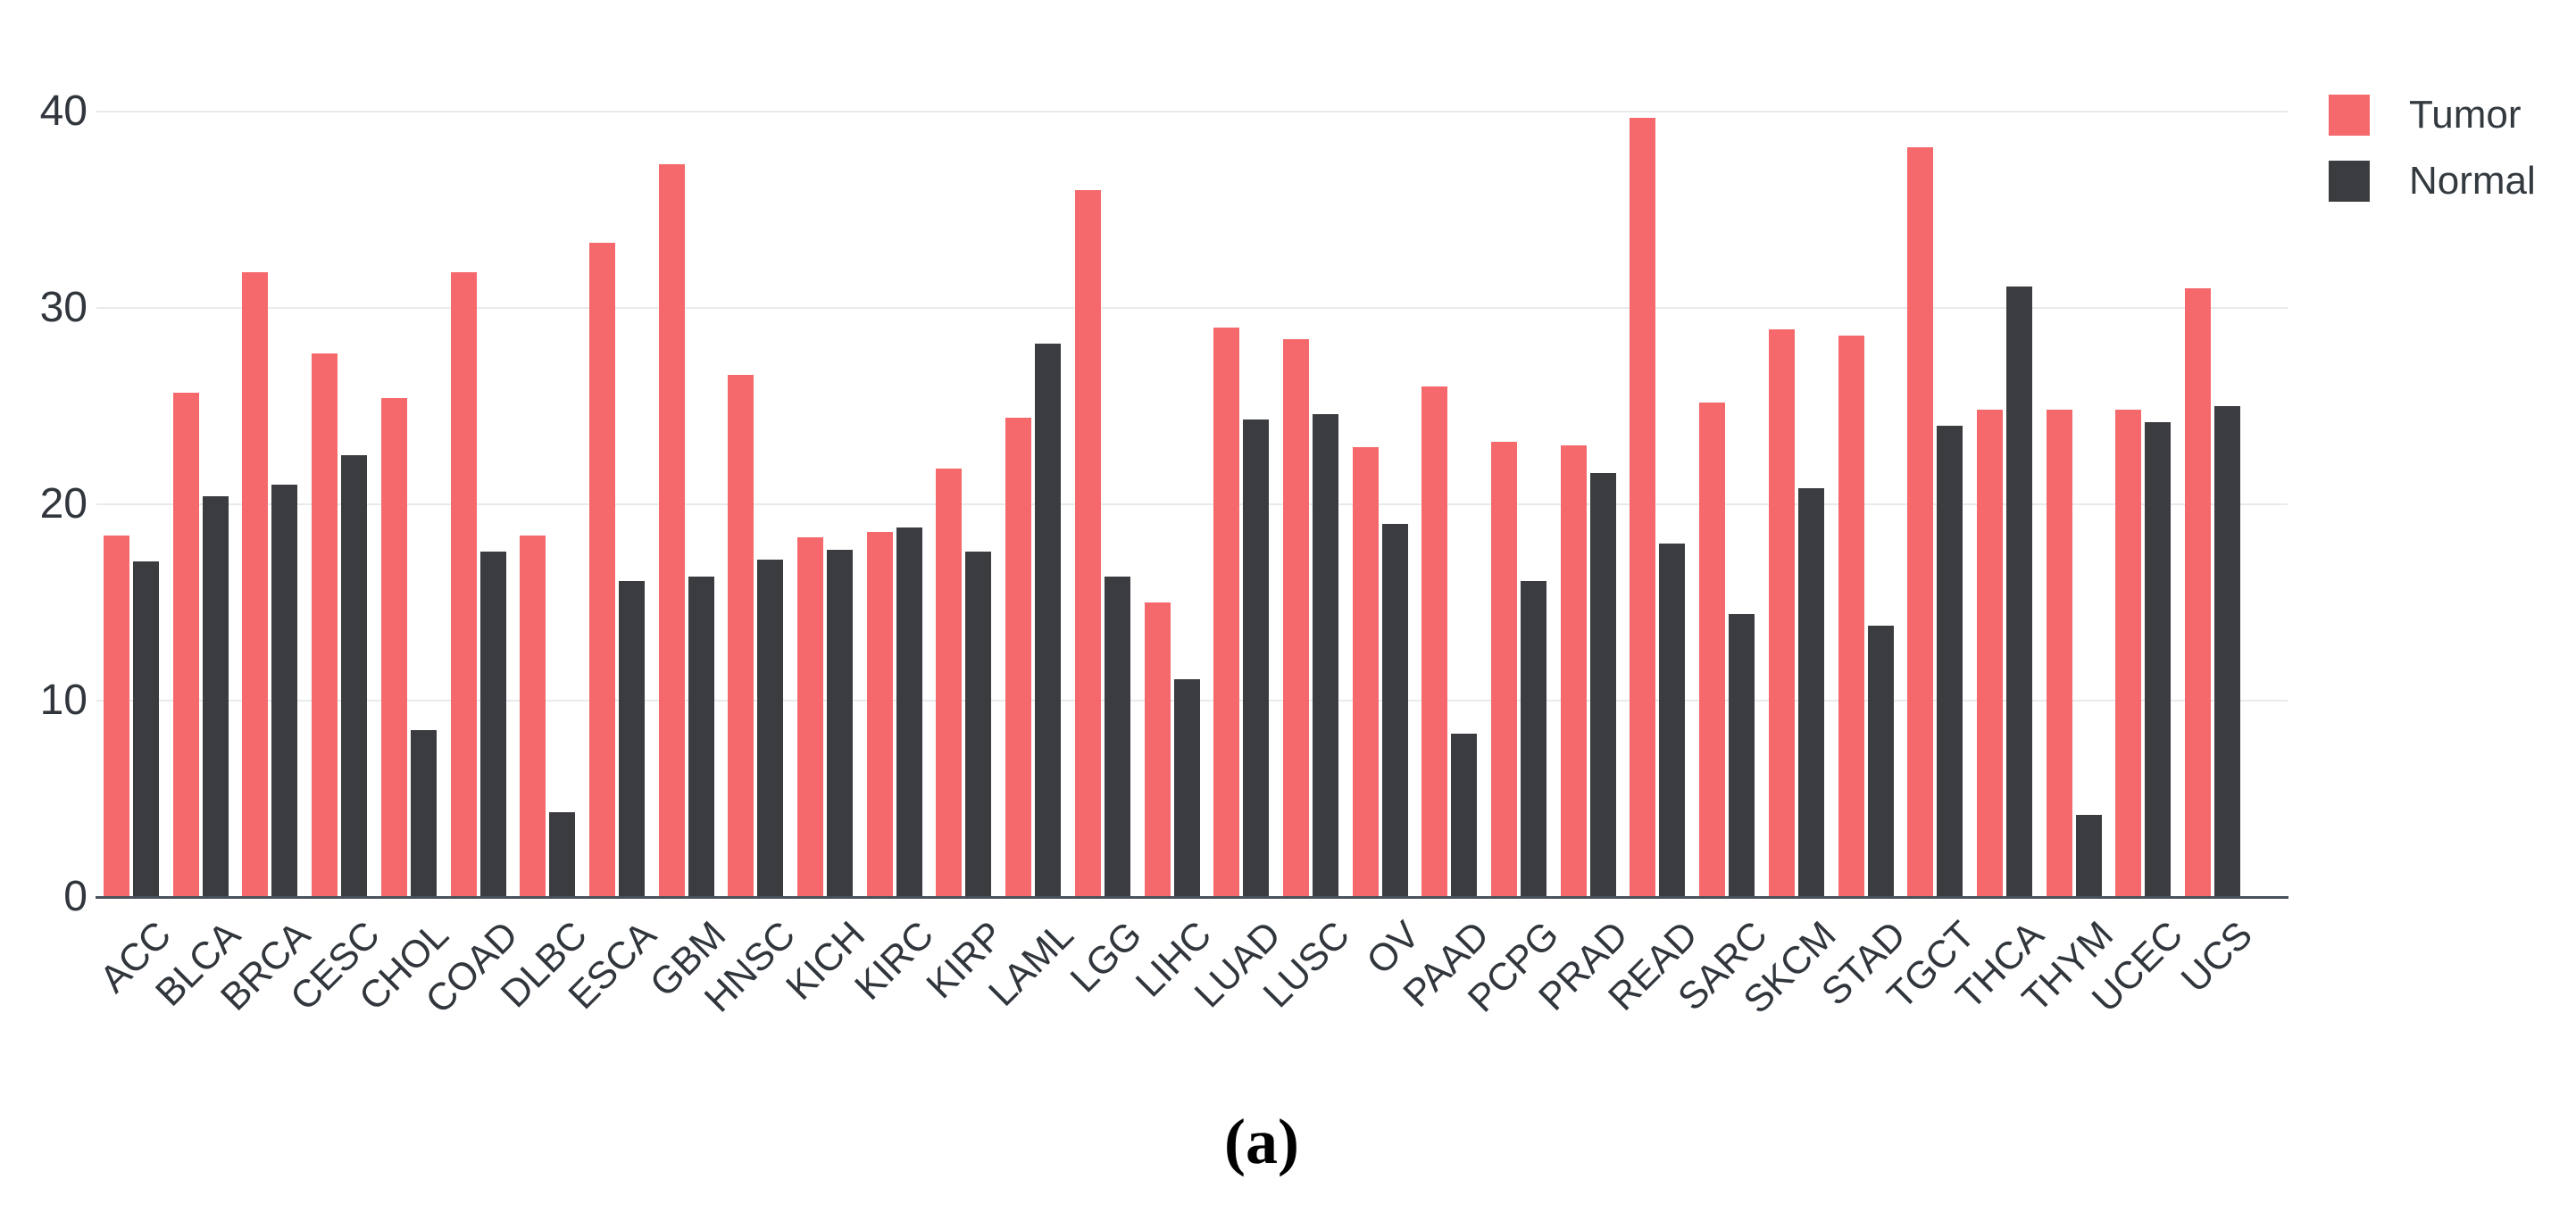  Describe the element at coordinates (63, 111) in the screenshot. I see `y-tick-label-40: 40` at that location.